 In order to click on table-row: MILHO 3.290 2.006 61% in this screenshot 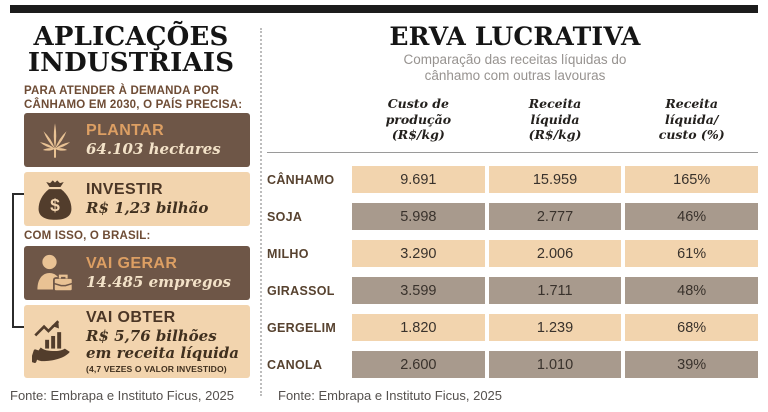, I will do `click(513, 253)`.